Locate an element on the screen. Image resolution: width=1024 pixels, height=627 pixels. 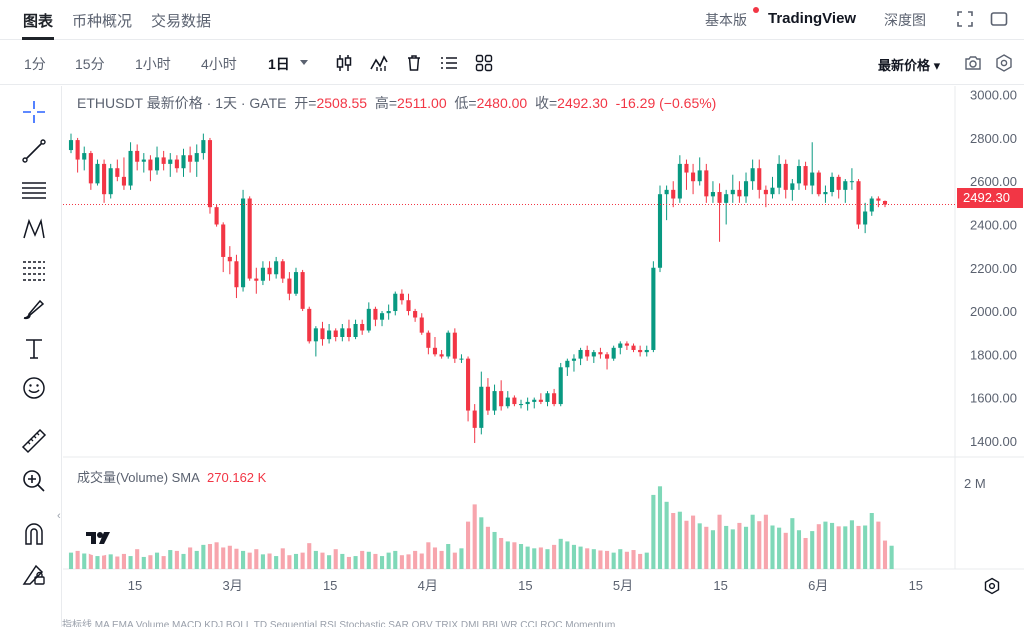
candle-type-icon is located at coordinates (344, 63).